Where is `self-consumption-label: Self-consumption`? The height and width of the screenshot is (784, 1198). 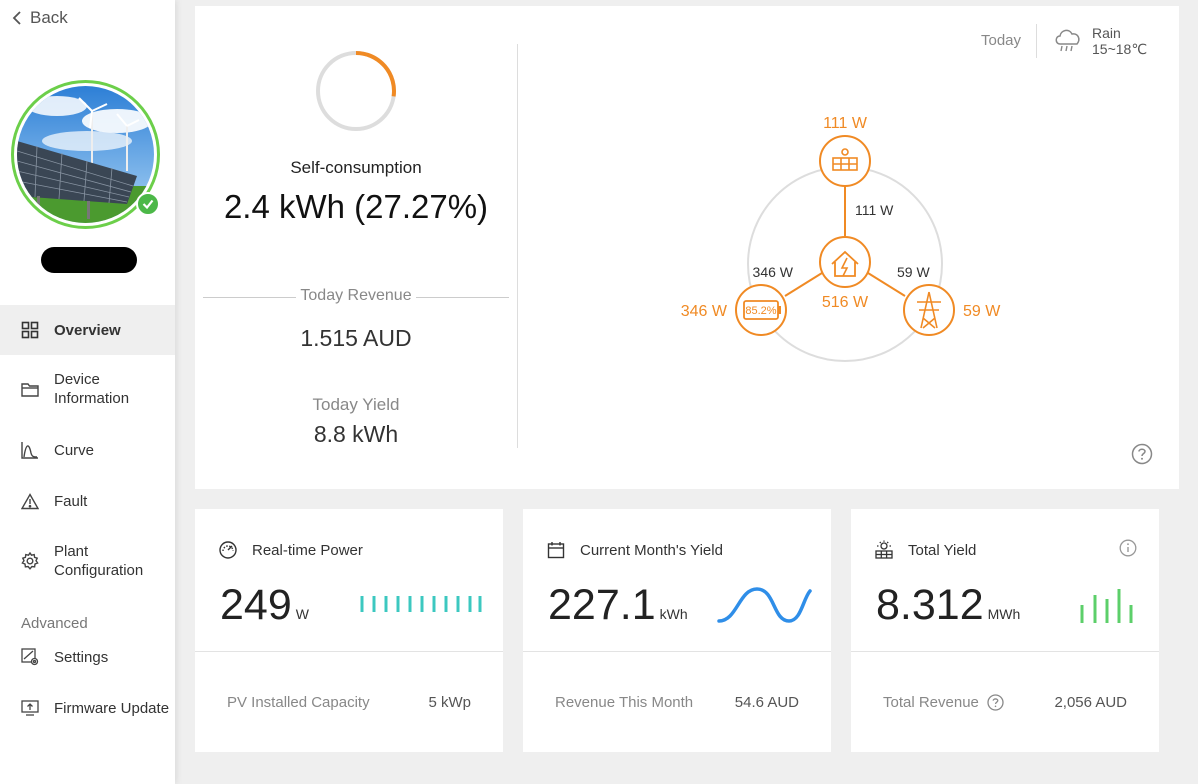
self-consumption-label: Self-consumption is located at coordinates (356, 167).